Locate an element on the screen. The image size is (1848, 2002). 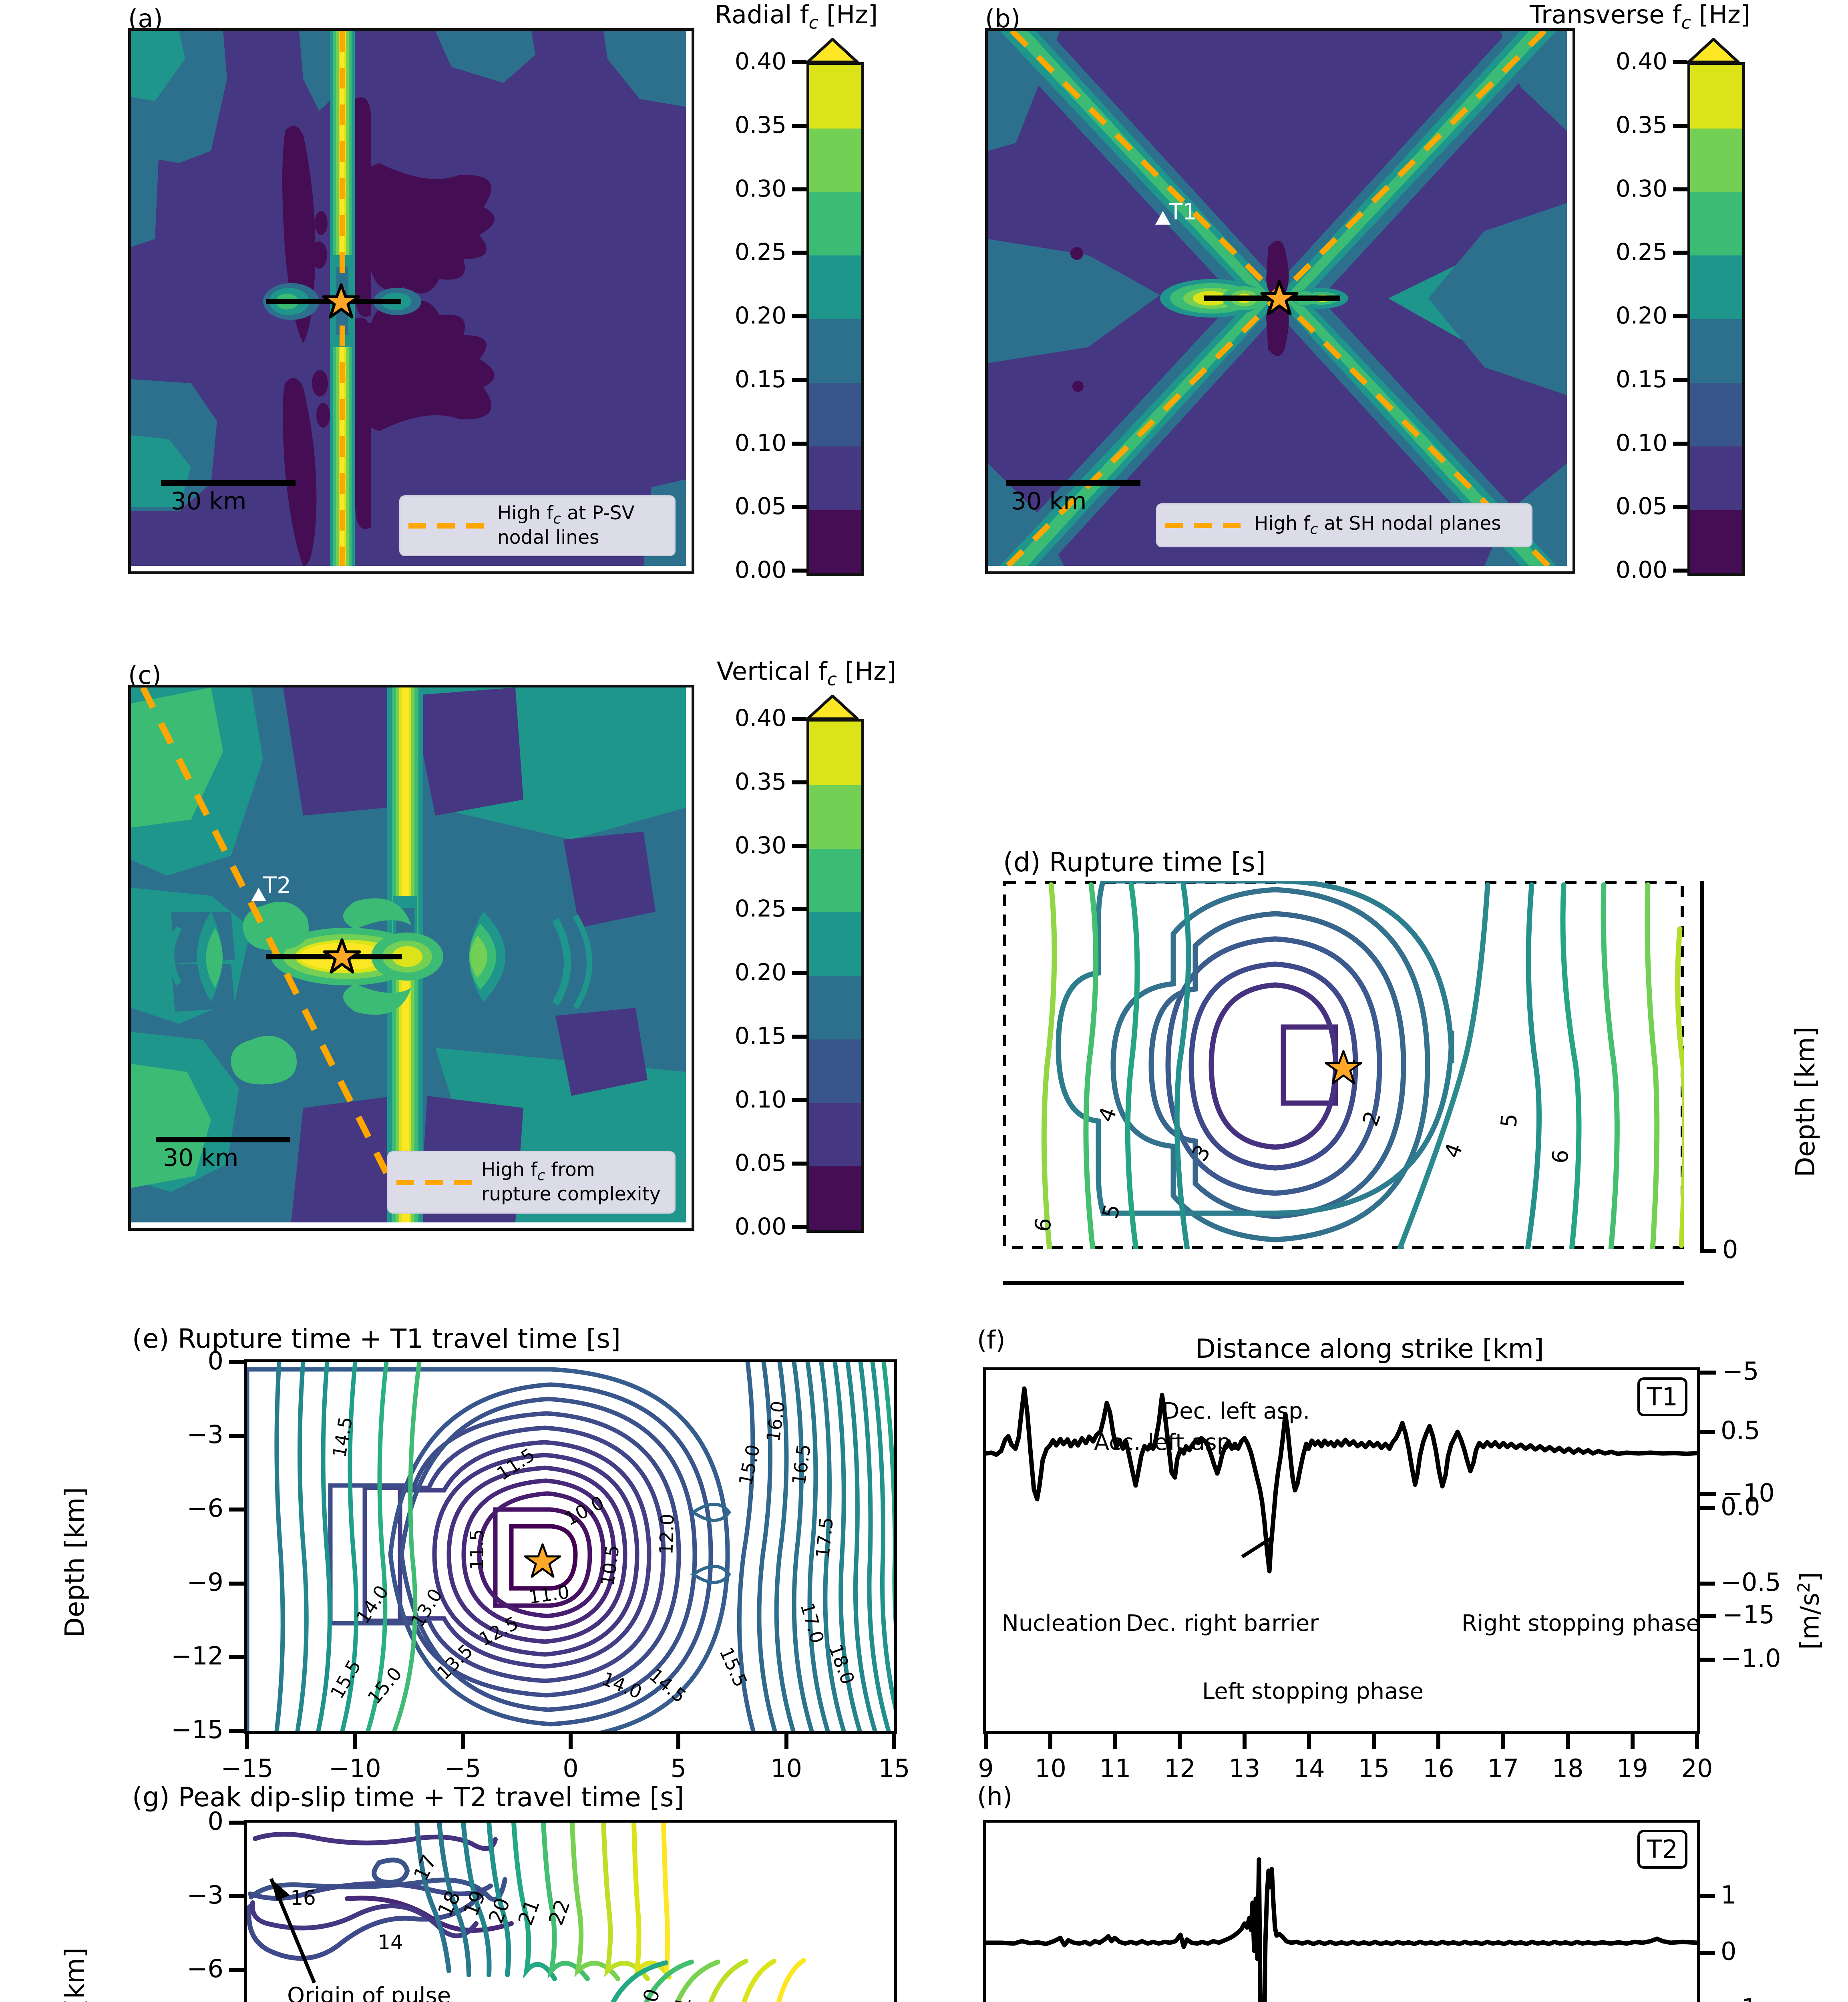
panel-c-legend-text: High fc from rupture complexity is located at coordinates (571, 1182).